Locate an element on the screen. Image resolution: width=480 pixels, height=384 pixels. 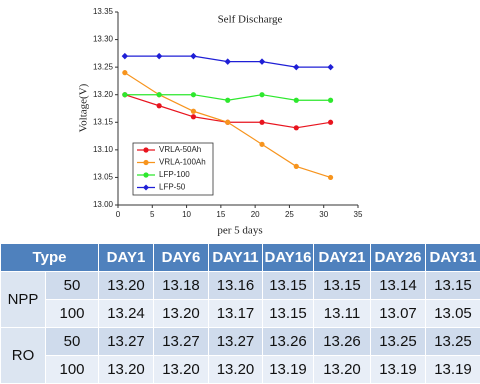
legend-label: VRLA-100Ah is located at coordinates (182, 162).